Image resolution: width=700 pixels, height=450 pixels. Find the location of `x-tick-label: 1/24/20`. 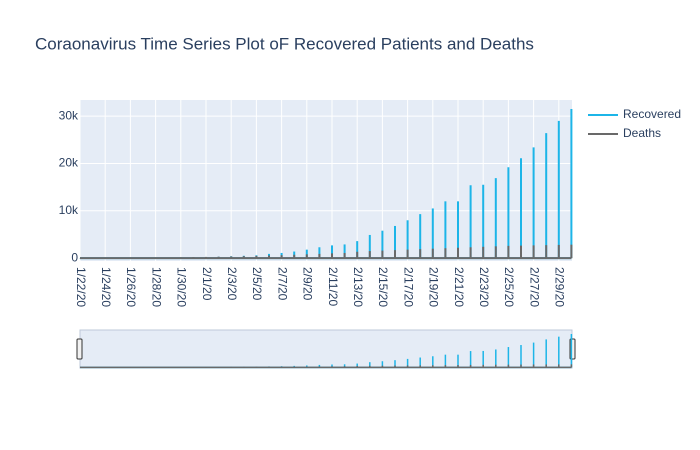

x-tick-label: 1/24/20 is located at coordinates (106, 287).